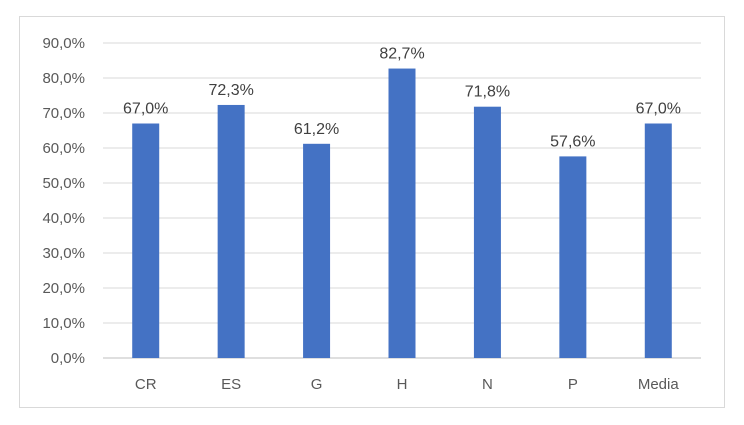 The width and height of the screenshot is (744, 425). I want to click on data-label-g: 61,2%, so click(316, 129).